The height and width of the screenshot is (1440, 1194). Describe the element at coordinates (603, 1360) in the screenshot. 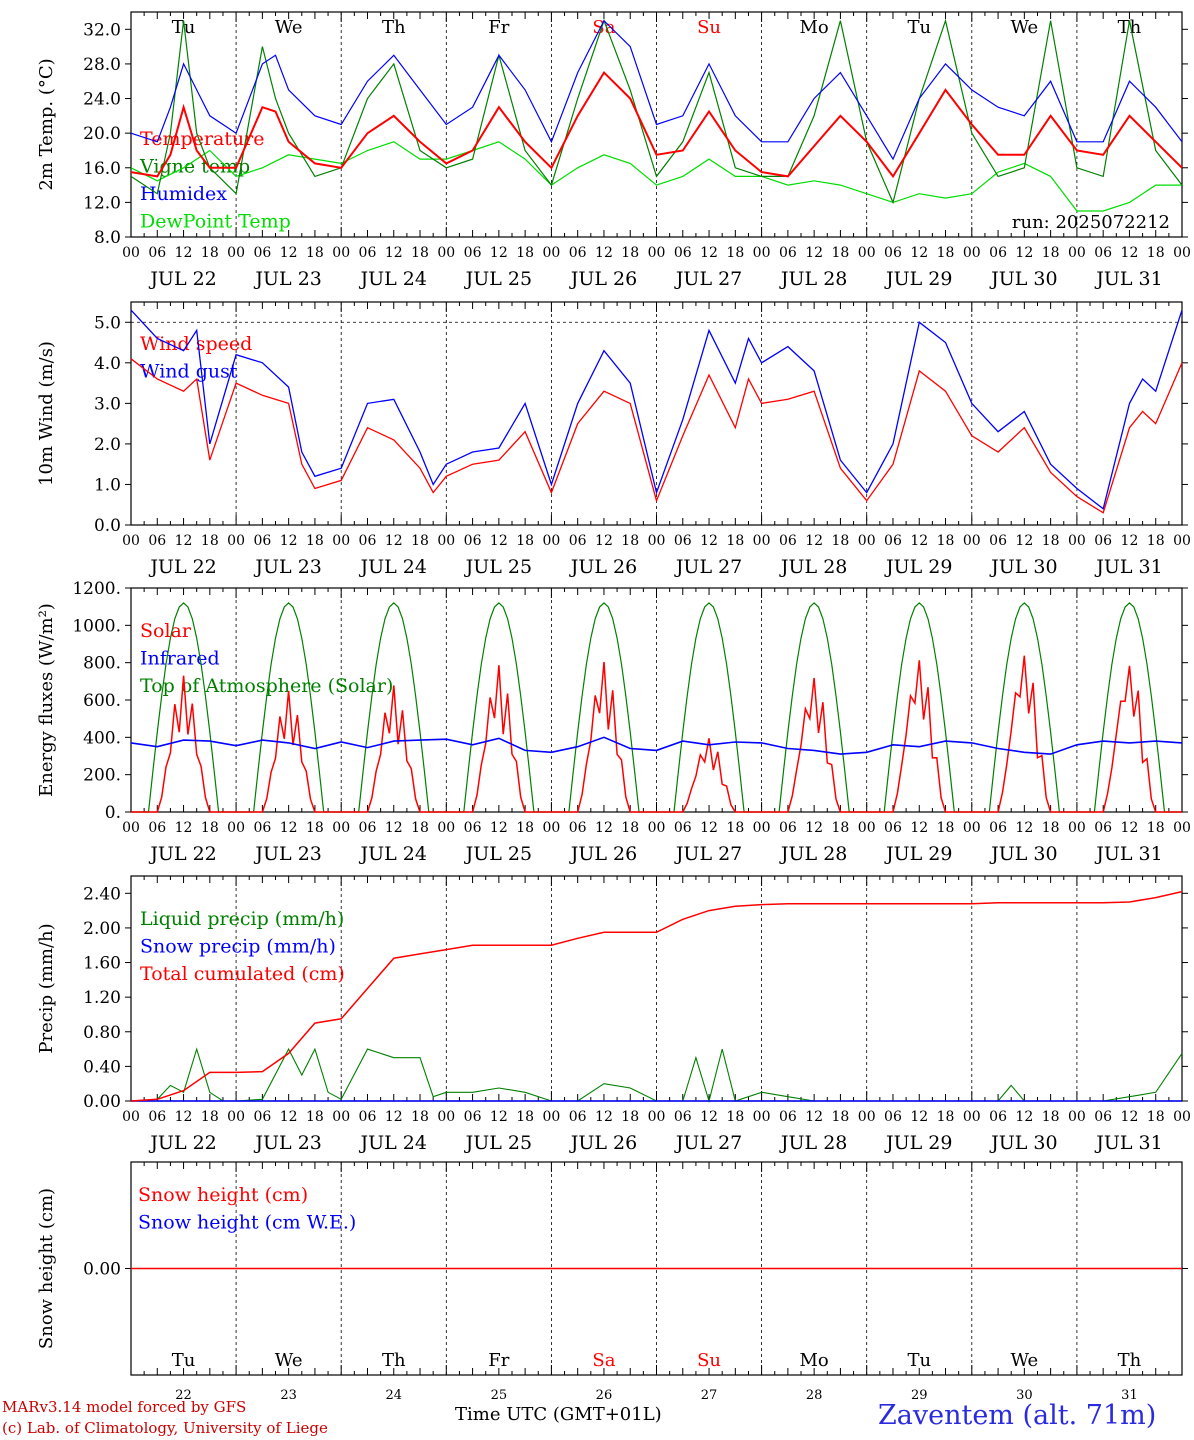

I see `weekday-label: Sa` at that location.